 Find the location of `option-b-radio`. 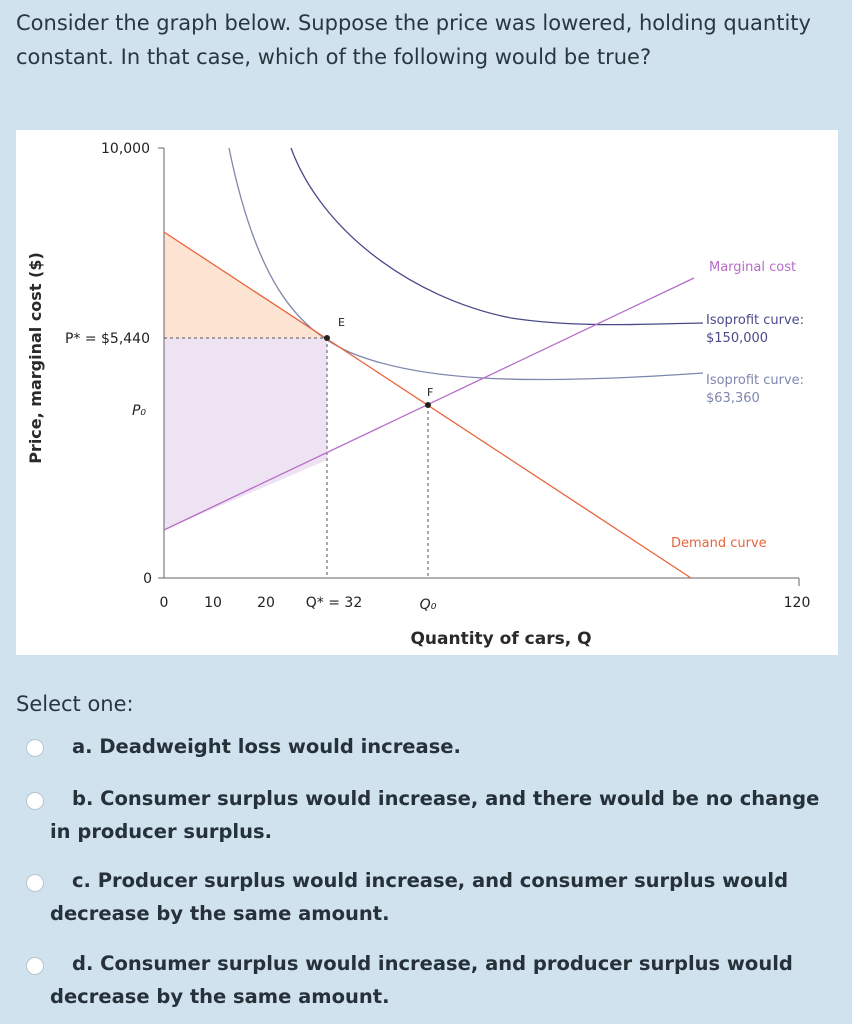

option-b-radio is located at coordinates (35, 801).